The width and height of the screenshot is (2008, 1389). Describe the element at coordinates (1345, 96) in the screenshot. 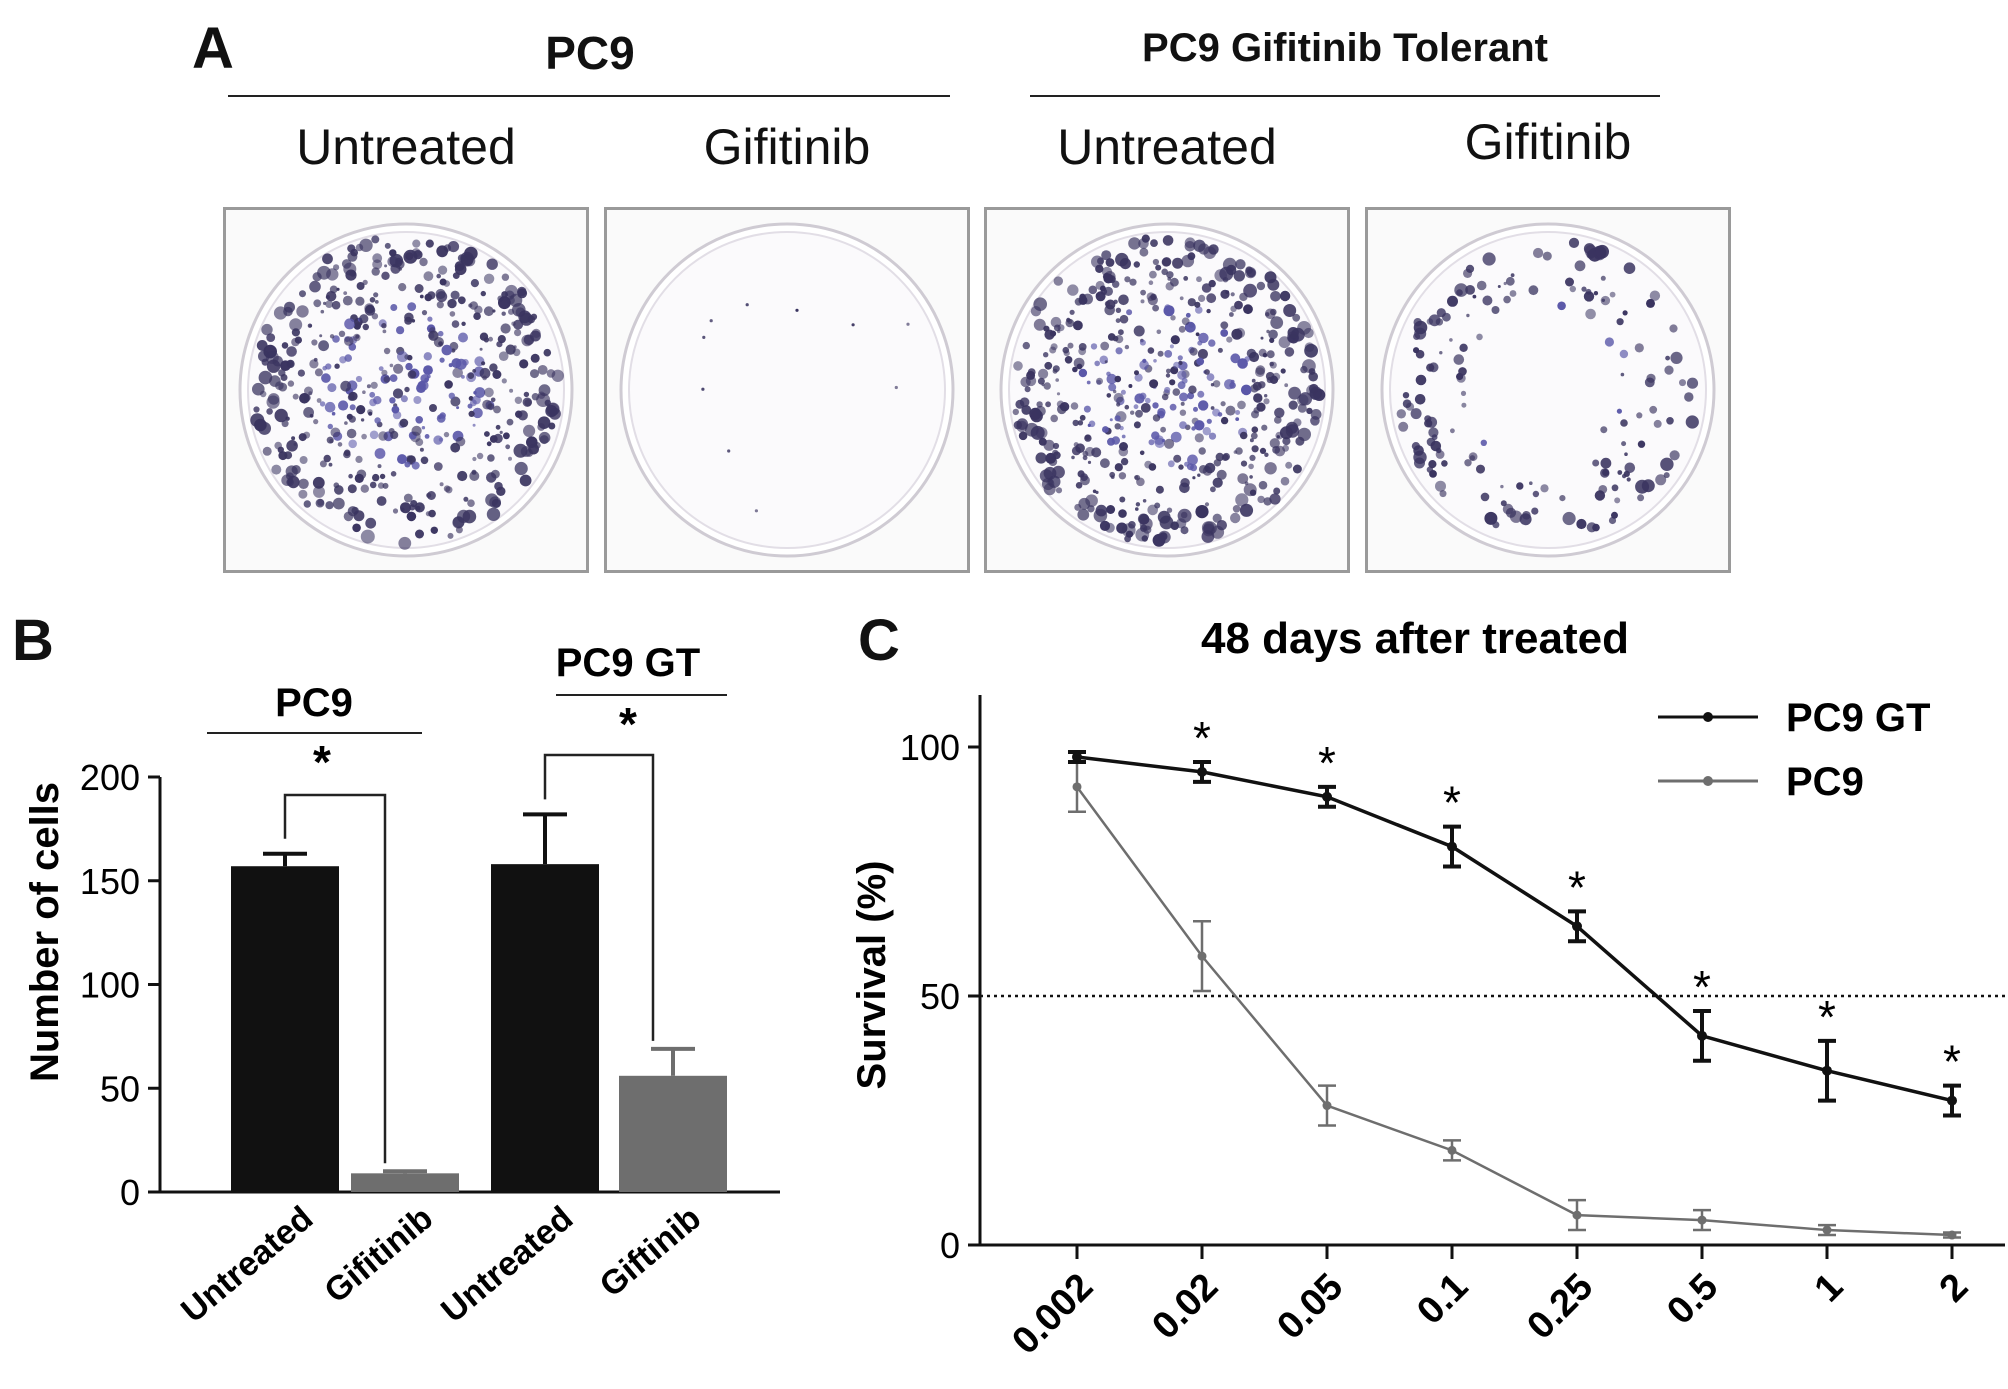

I see `group-rule-pc9-tolerant` at that location.